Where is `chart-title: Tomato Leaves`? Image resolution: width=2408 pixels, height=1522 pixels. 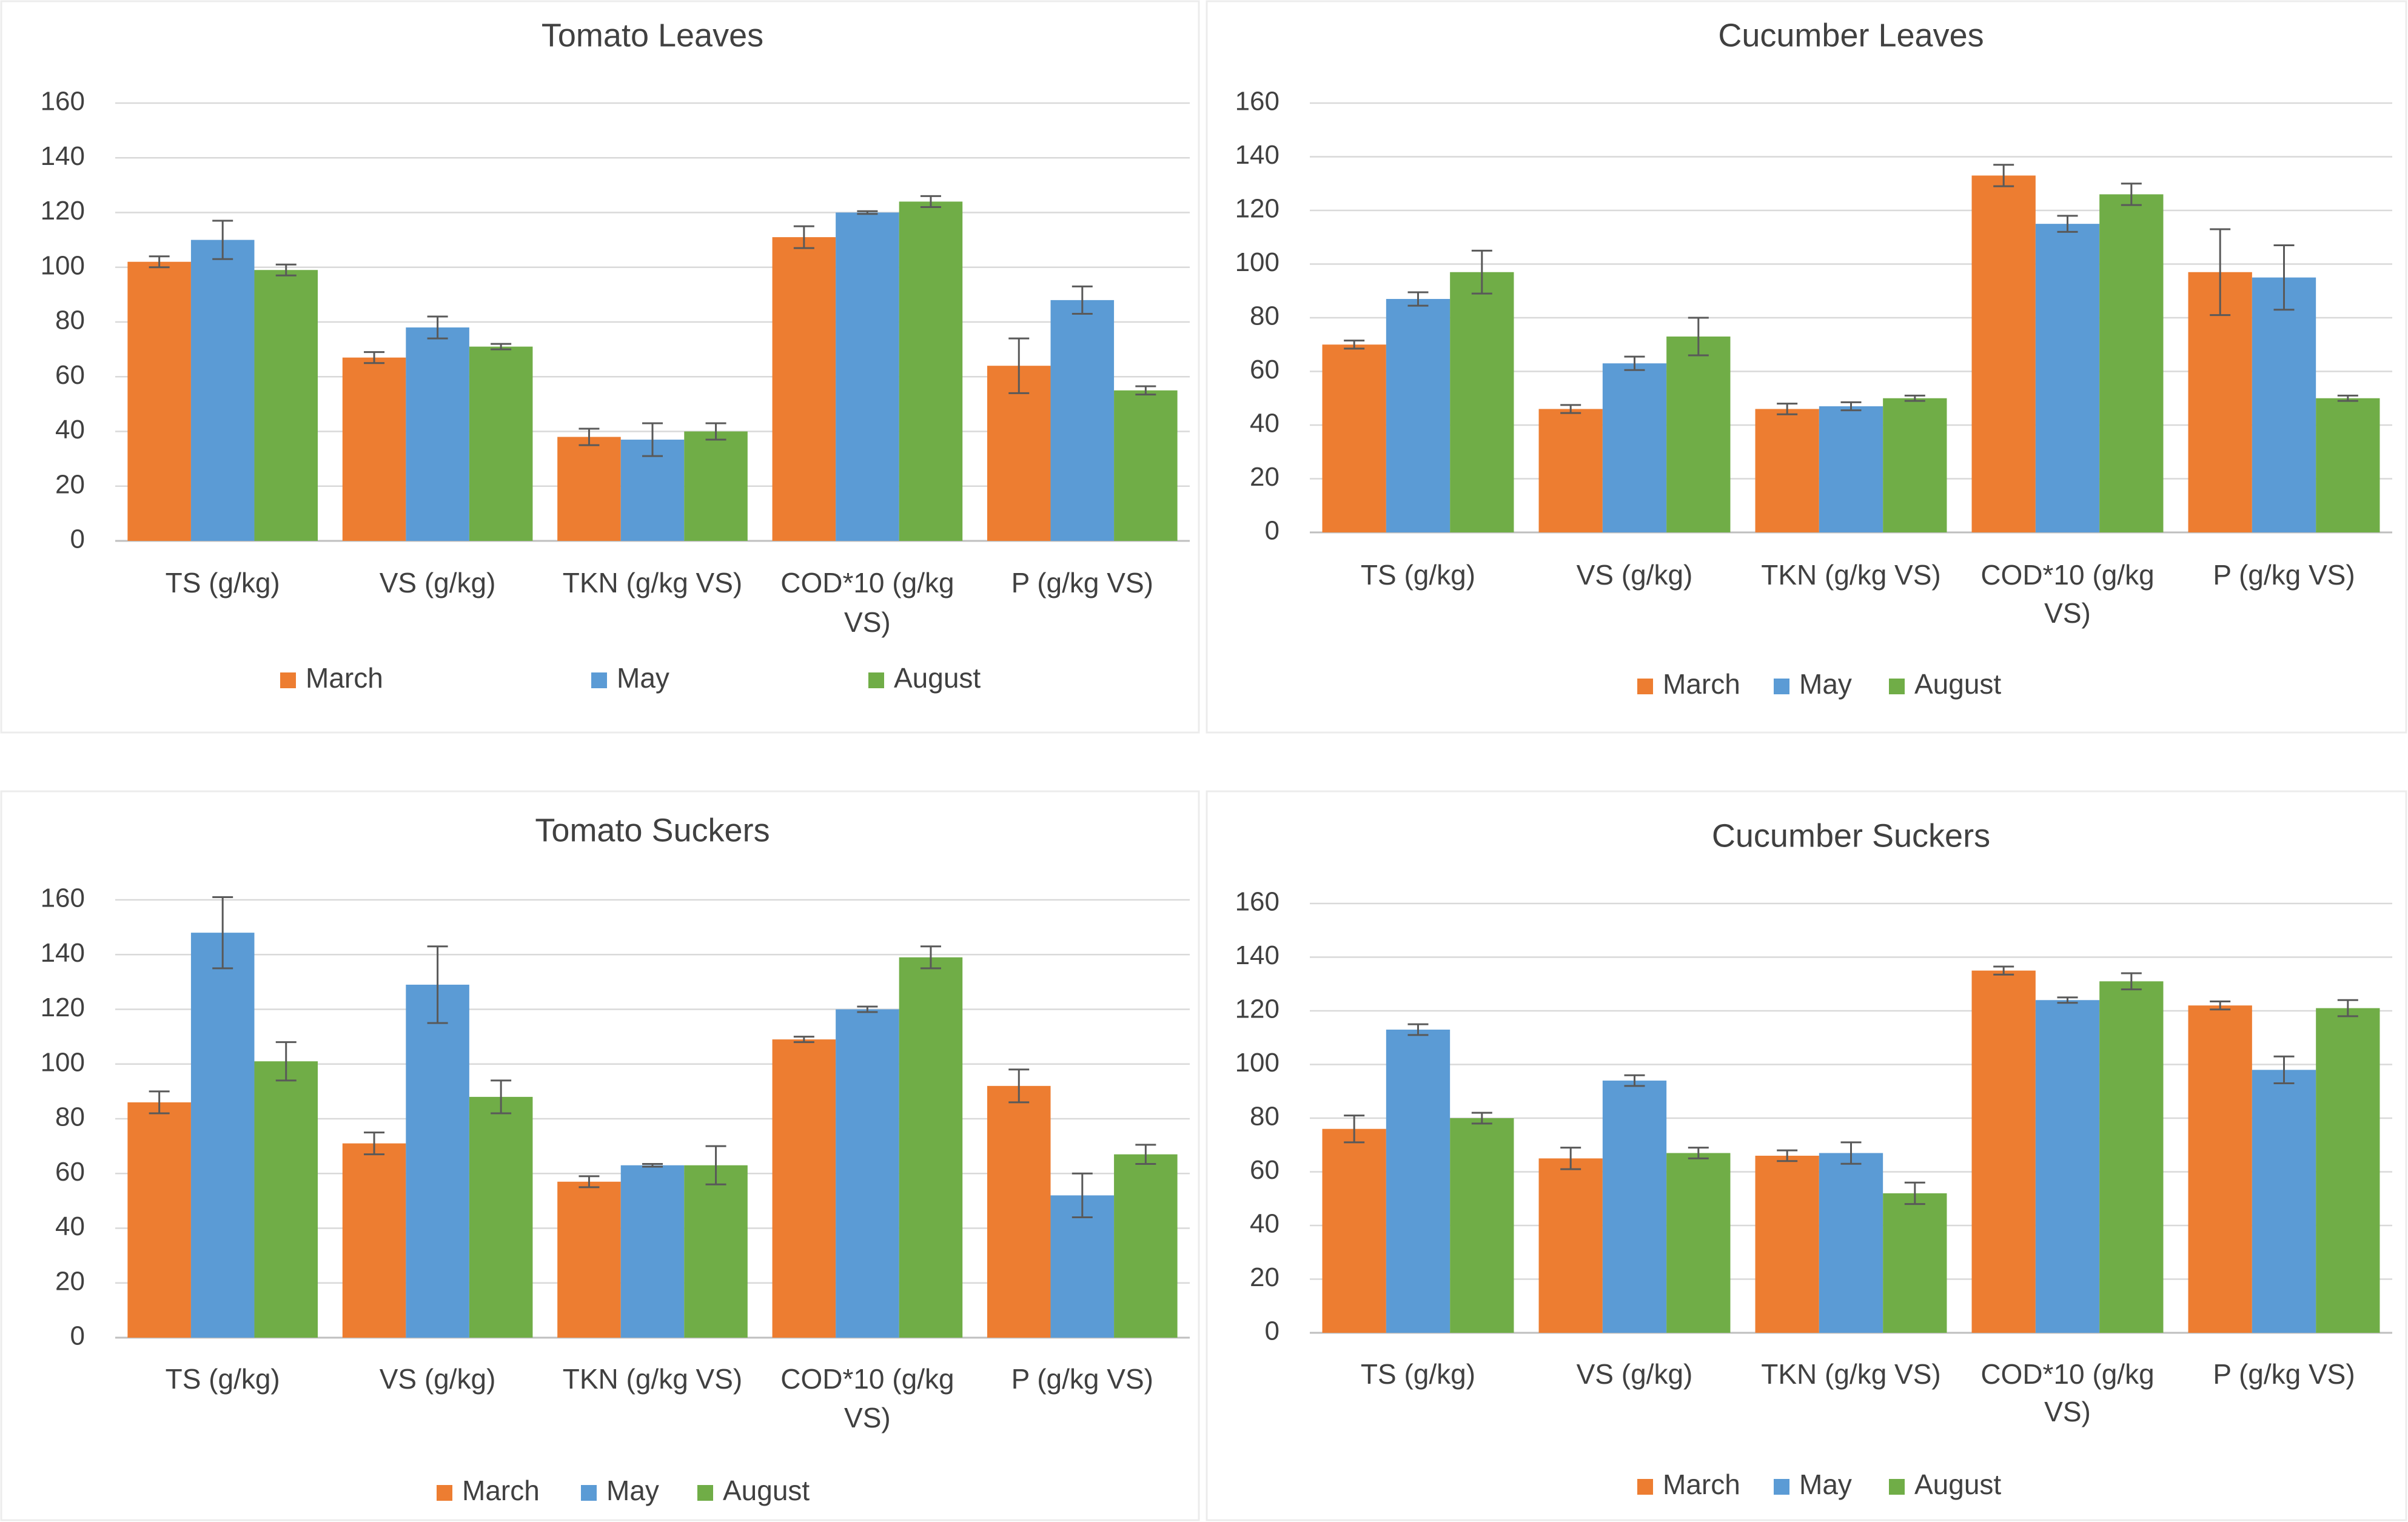
chart-title: Tomato Leaves is located at coordinates (653, 35).